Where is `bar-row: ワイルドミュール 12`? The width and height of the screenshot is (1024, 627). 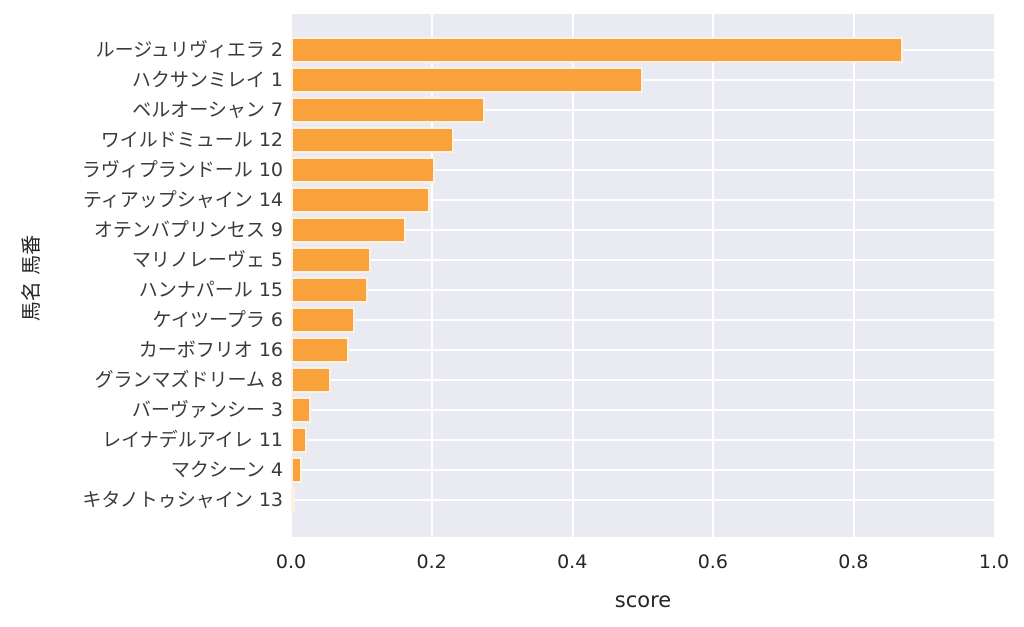 bar-row: ワイルドミュール 12 is located at coordinates (497, 140).